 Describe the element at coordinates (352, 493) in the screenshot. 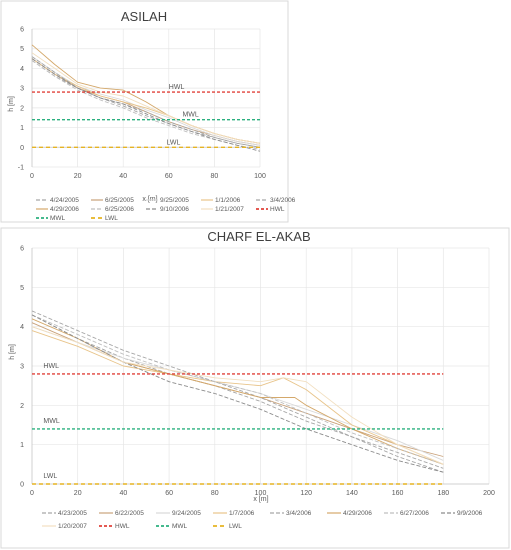

I see `x-tick-label: 140` at that location.